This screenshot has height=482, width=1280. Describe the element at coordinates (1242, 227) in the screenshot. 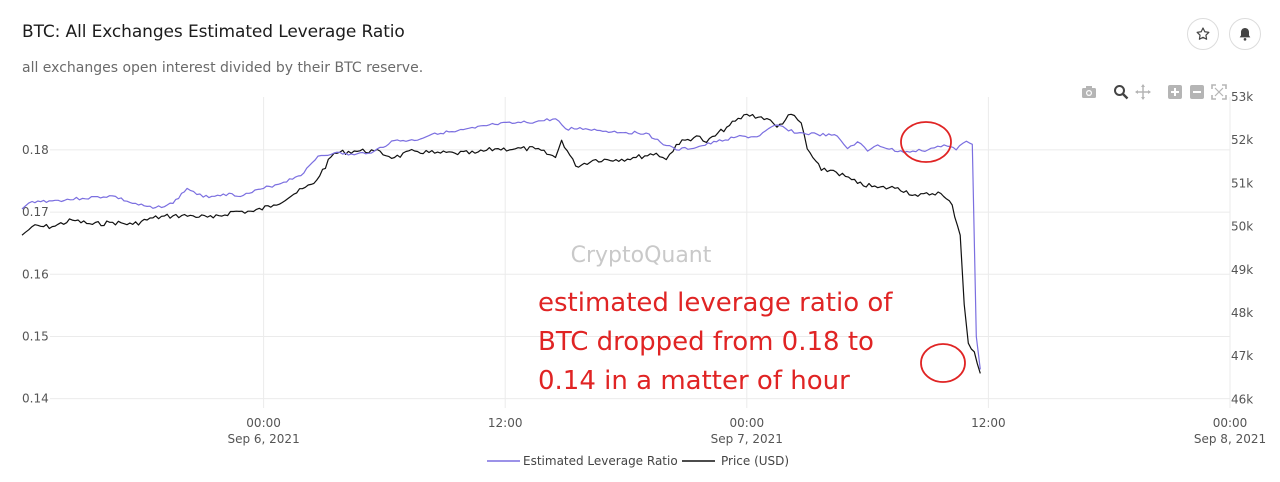

I see `right-tick-label: 50k` at that location.